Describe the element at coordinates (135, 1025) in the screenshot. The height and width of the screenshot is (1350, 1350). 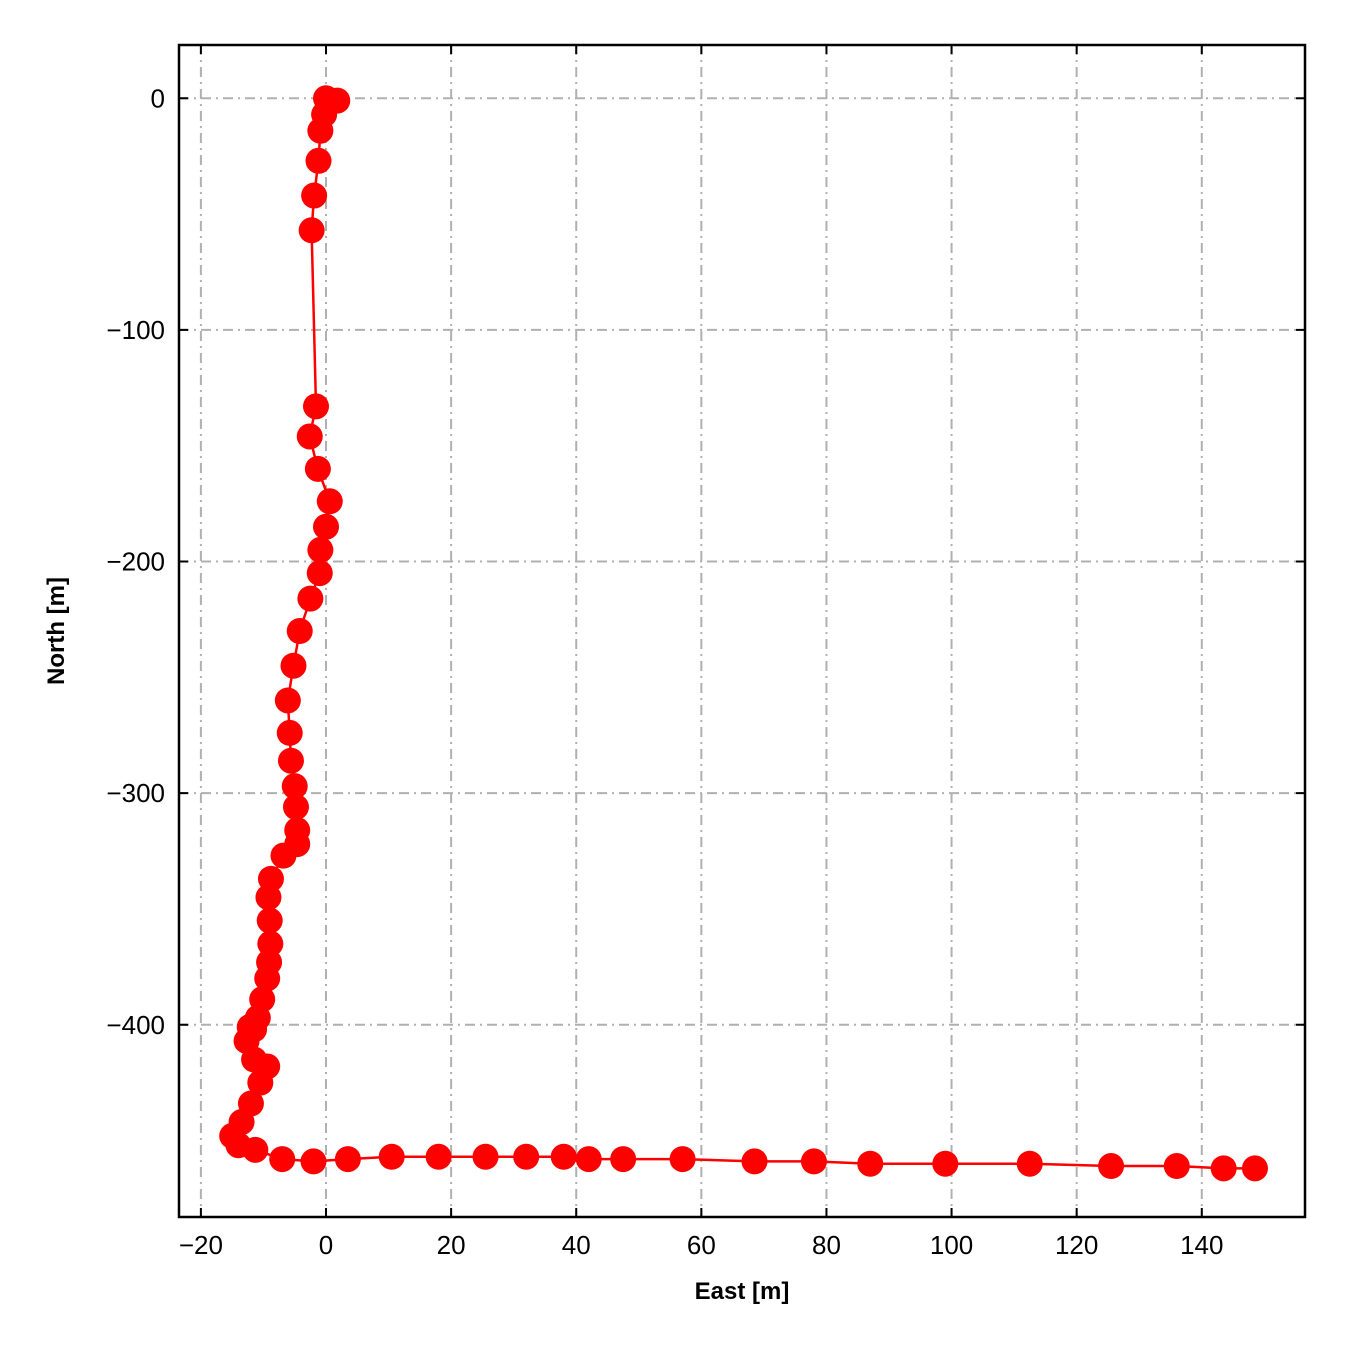
I see `y-tick-label: −400` at that location.